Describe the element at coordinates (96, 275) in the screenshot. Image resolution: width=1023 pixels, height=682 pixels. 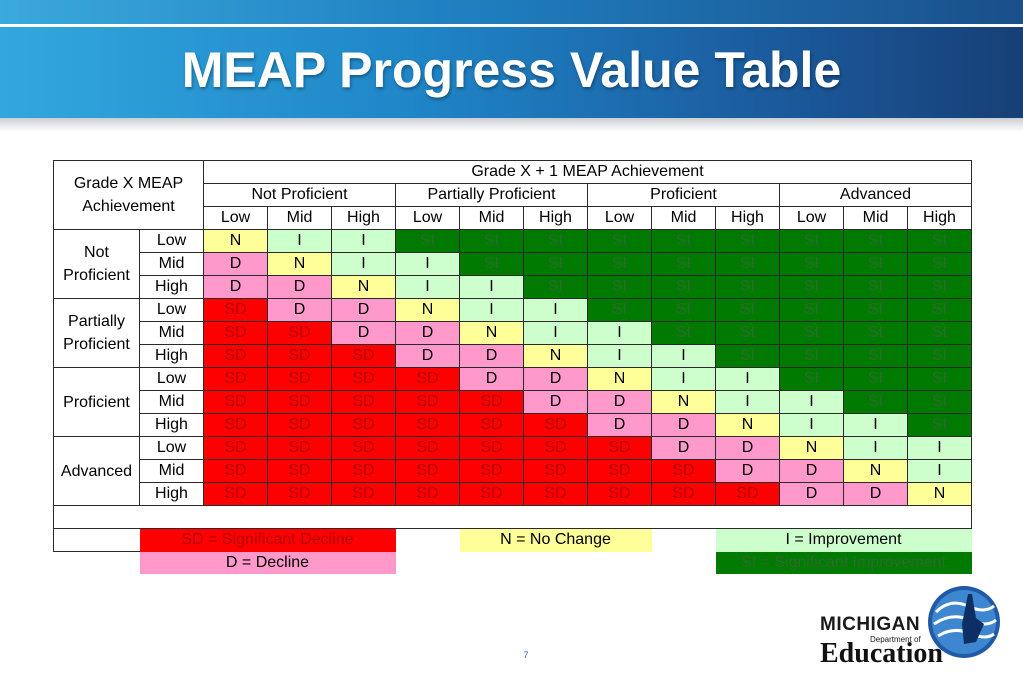
I see `row-group-label-line: Proficient` at that location.